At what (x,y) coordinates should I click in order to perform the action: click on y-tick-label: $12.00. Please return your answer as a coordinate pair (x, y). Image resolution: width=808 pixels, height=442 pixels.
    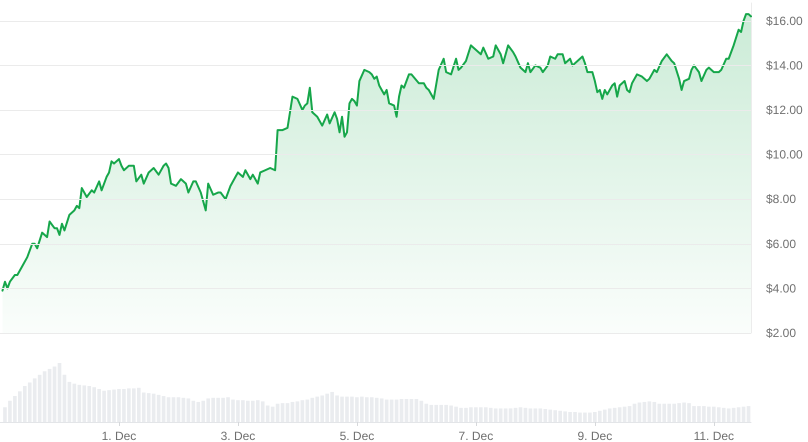
    Looking at the image, I should click on (785, 110).